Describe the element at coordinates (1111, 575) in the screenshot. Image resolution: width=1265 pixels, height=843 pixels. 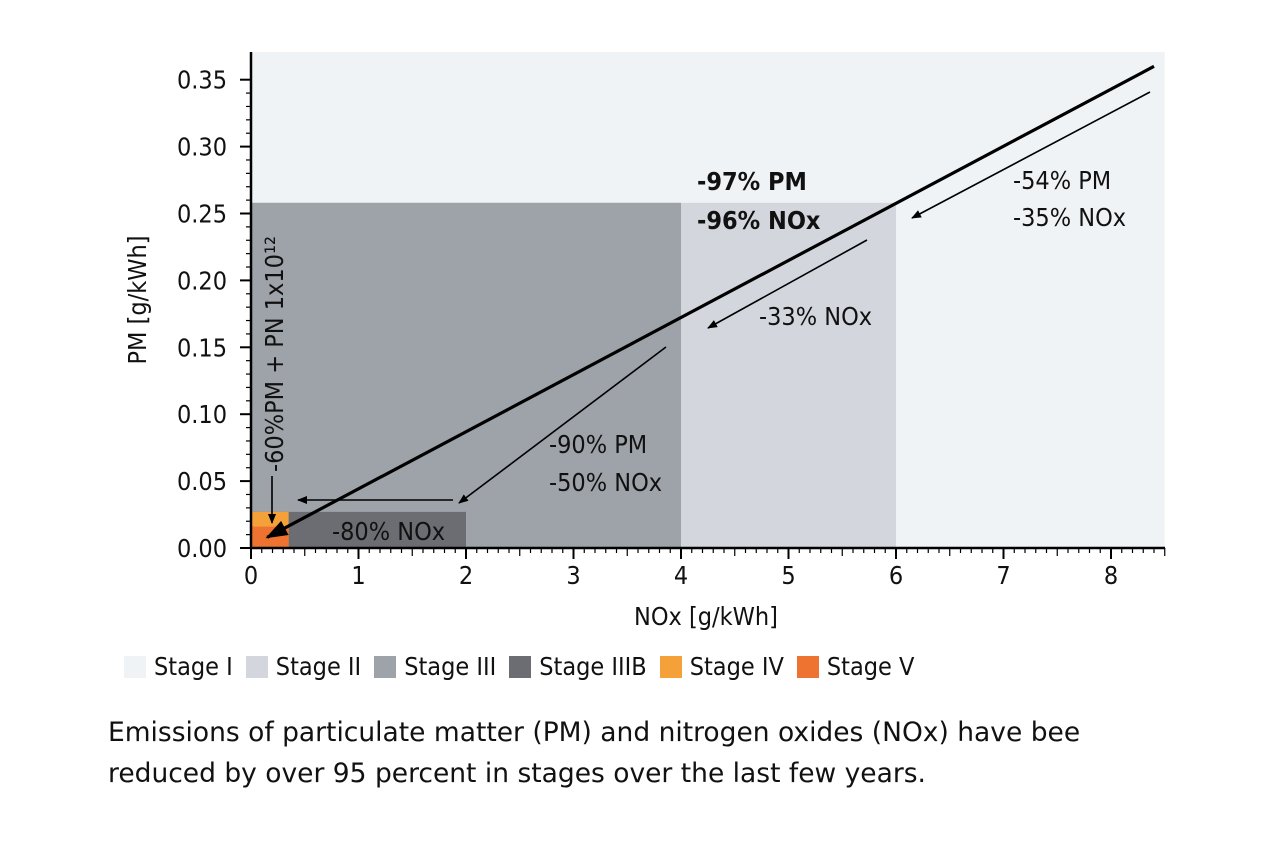
I see `x-tick-label: 8` at that location.